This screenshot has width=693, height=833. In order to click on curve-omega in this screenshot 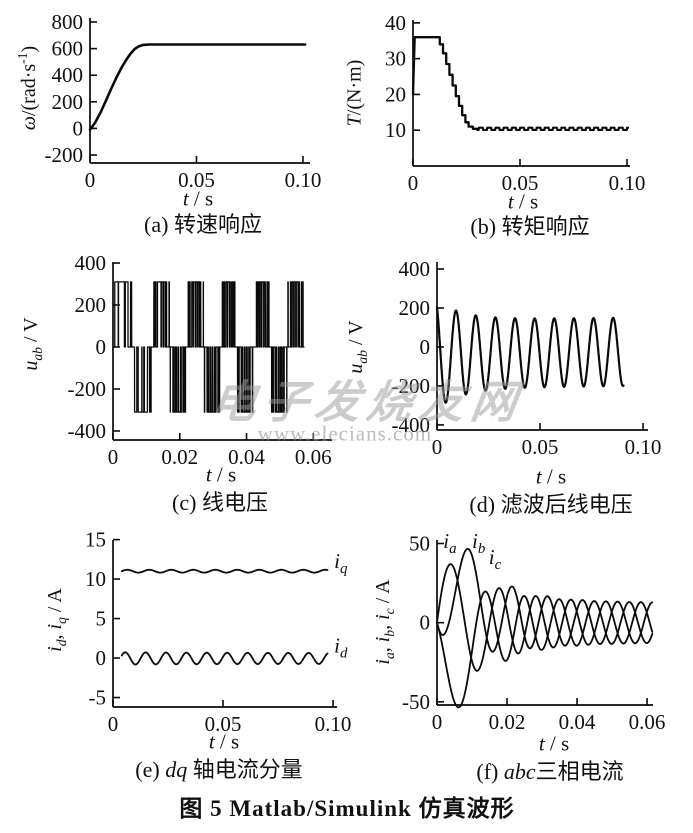, I will do `click(197, 87)`.